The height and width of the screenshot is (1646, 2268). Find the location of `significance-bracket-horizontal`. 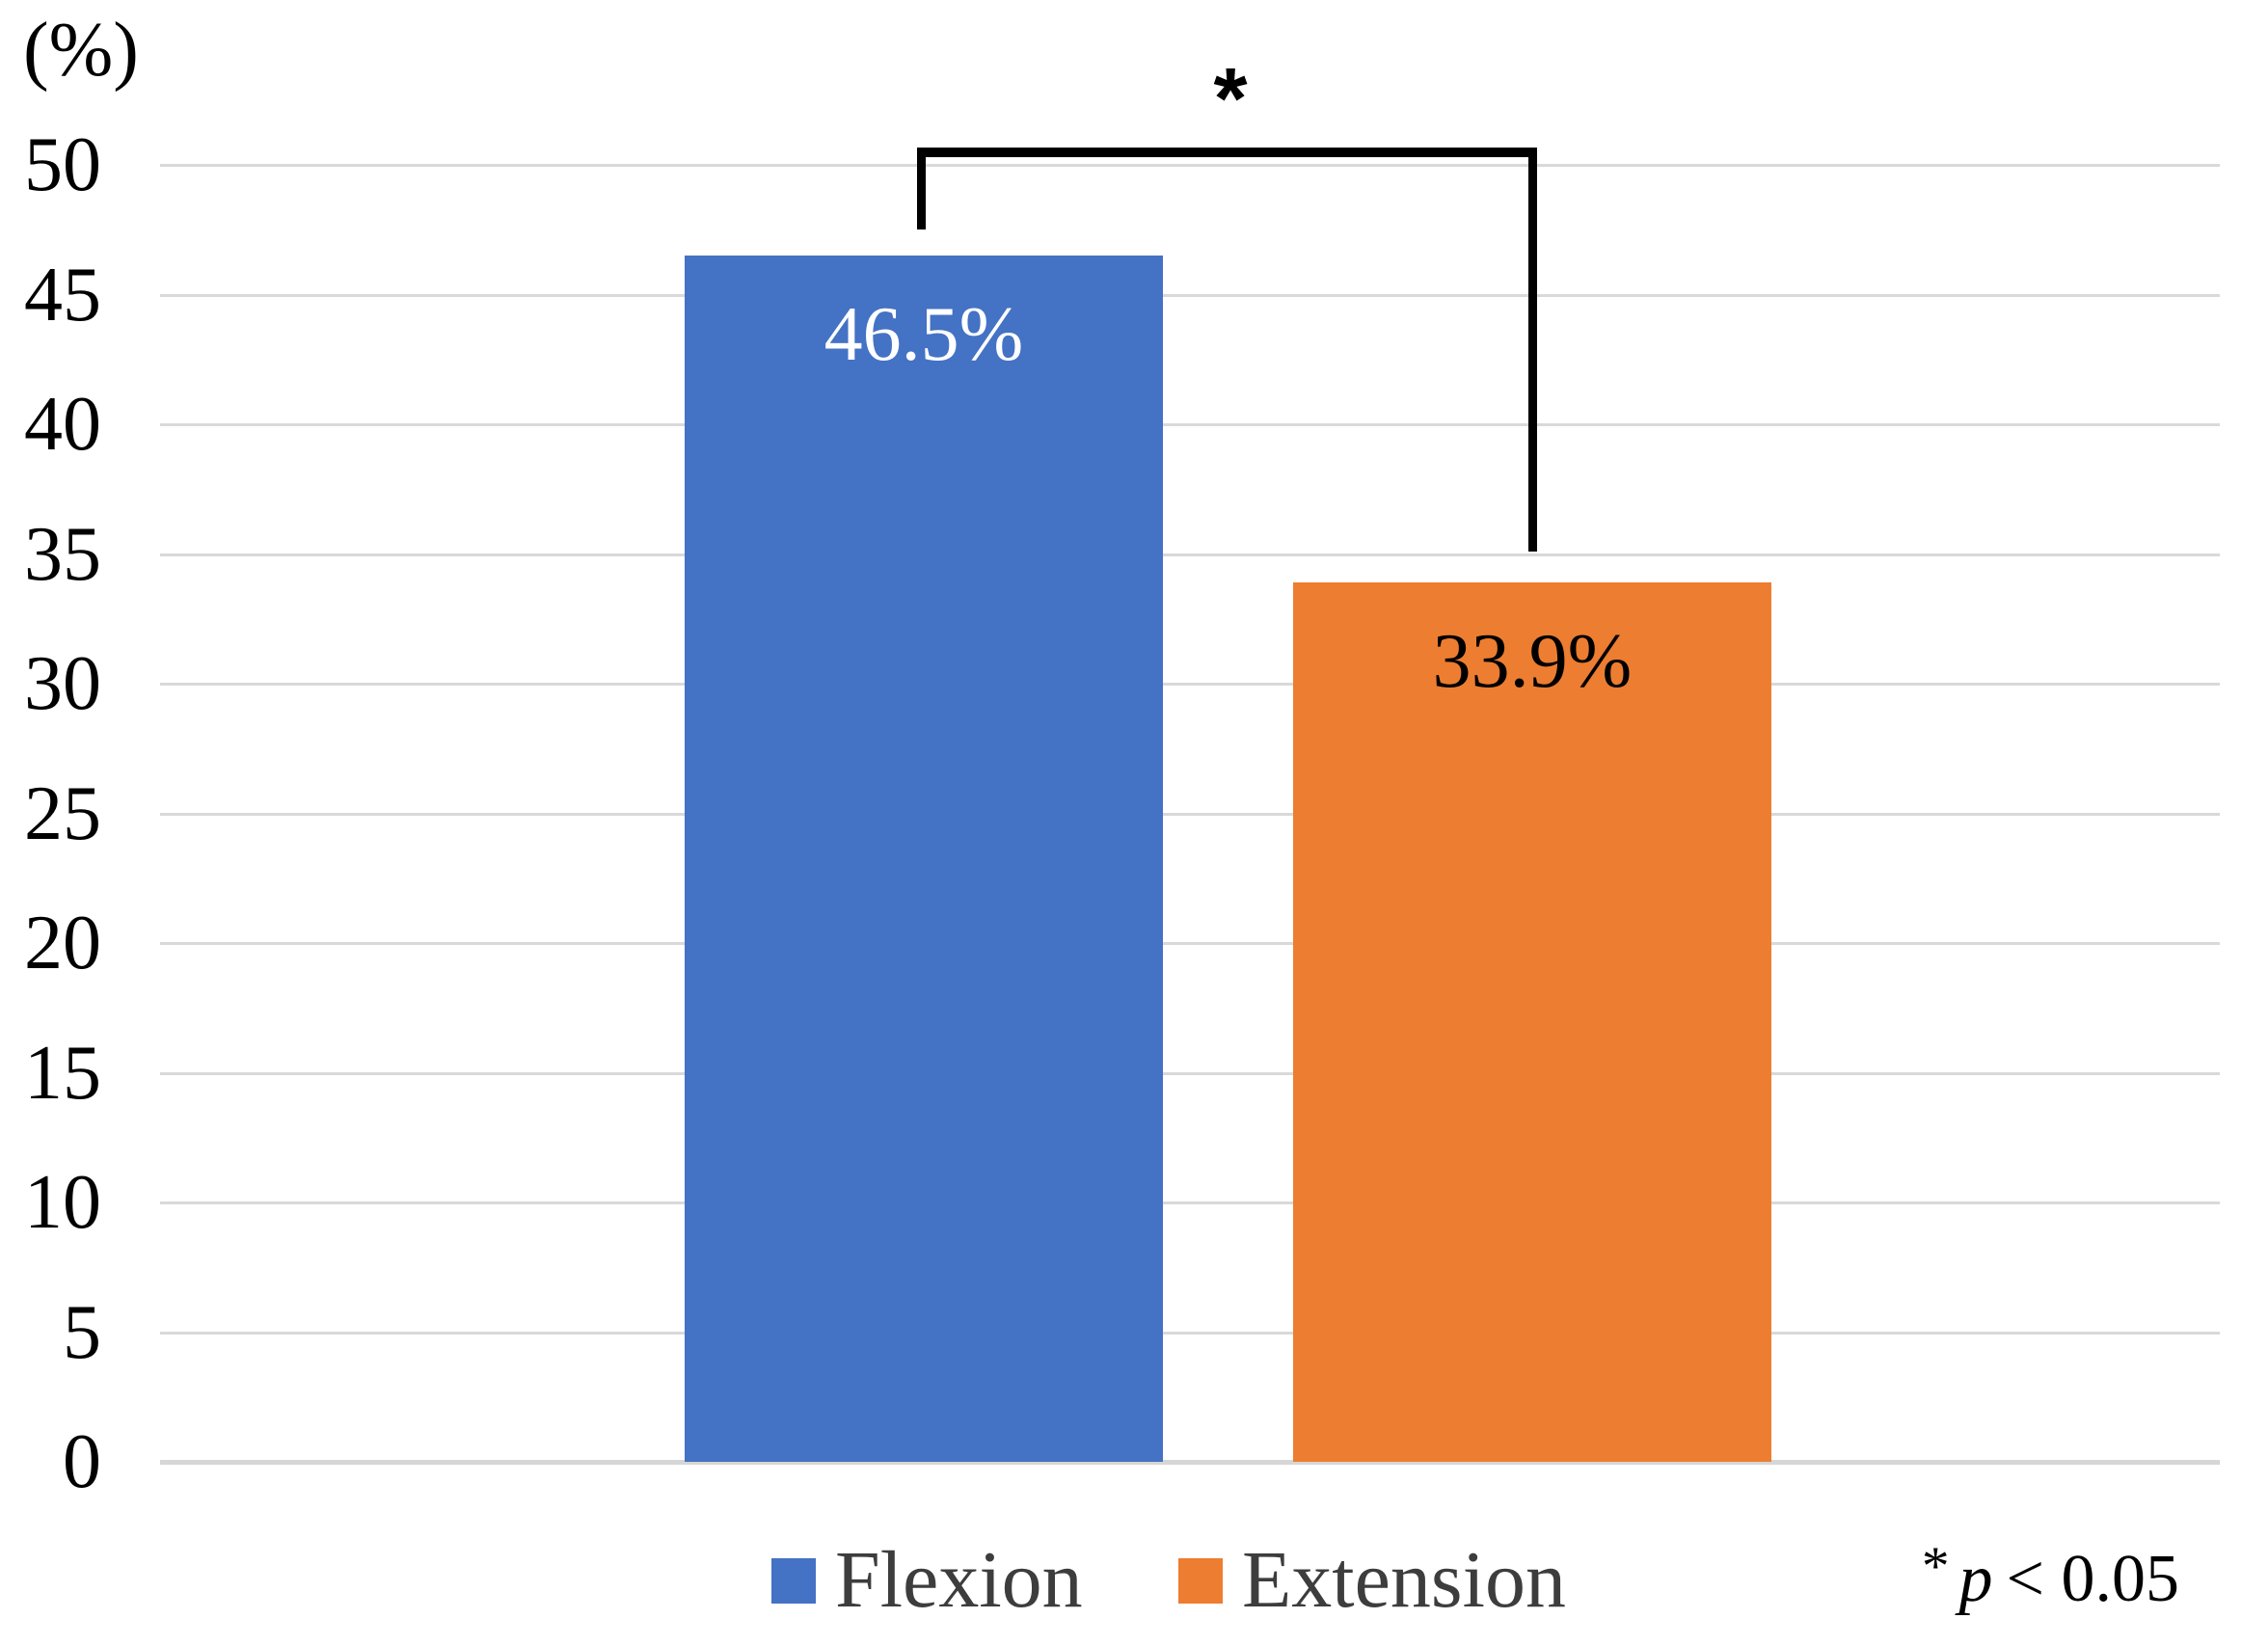

significance-bracket-horizontal is located at coordinates (1227, 152).